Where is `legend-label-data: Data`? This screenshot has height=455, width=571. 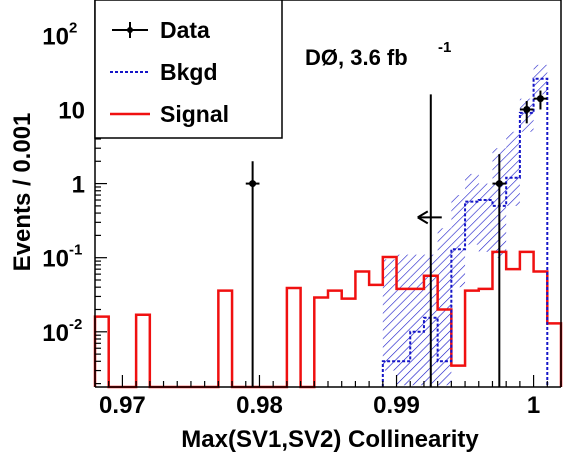
legend-label-data: Data is located at coordinates (185, 30).